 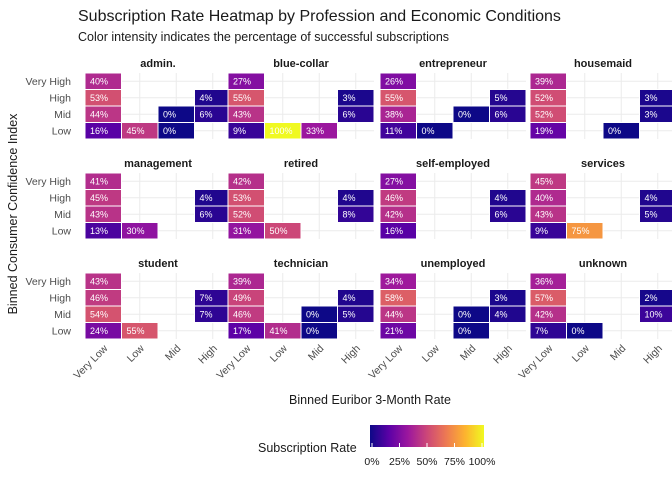 I want to click on legend-tick-label: 50%, so click(x=426, y=462).